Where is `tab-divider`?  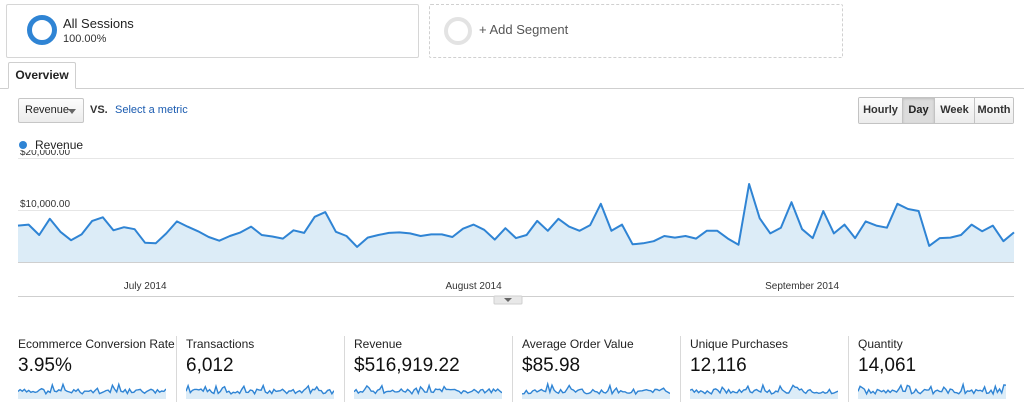 tab-divider is located at coordinates (512, 88).